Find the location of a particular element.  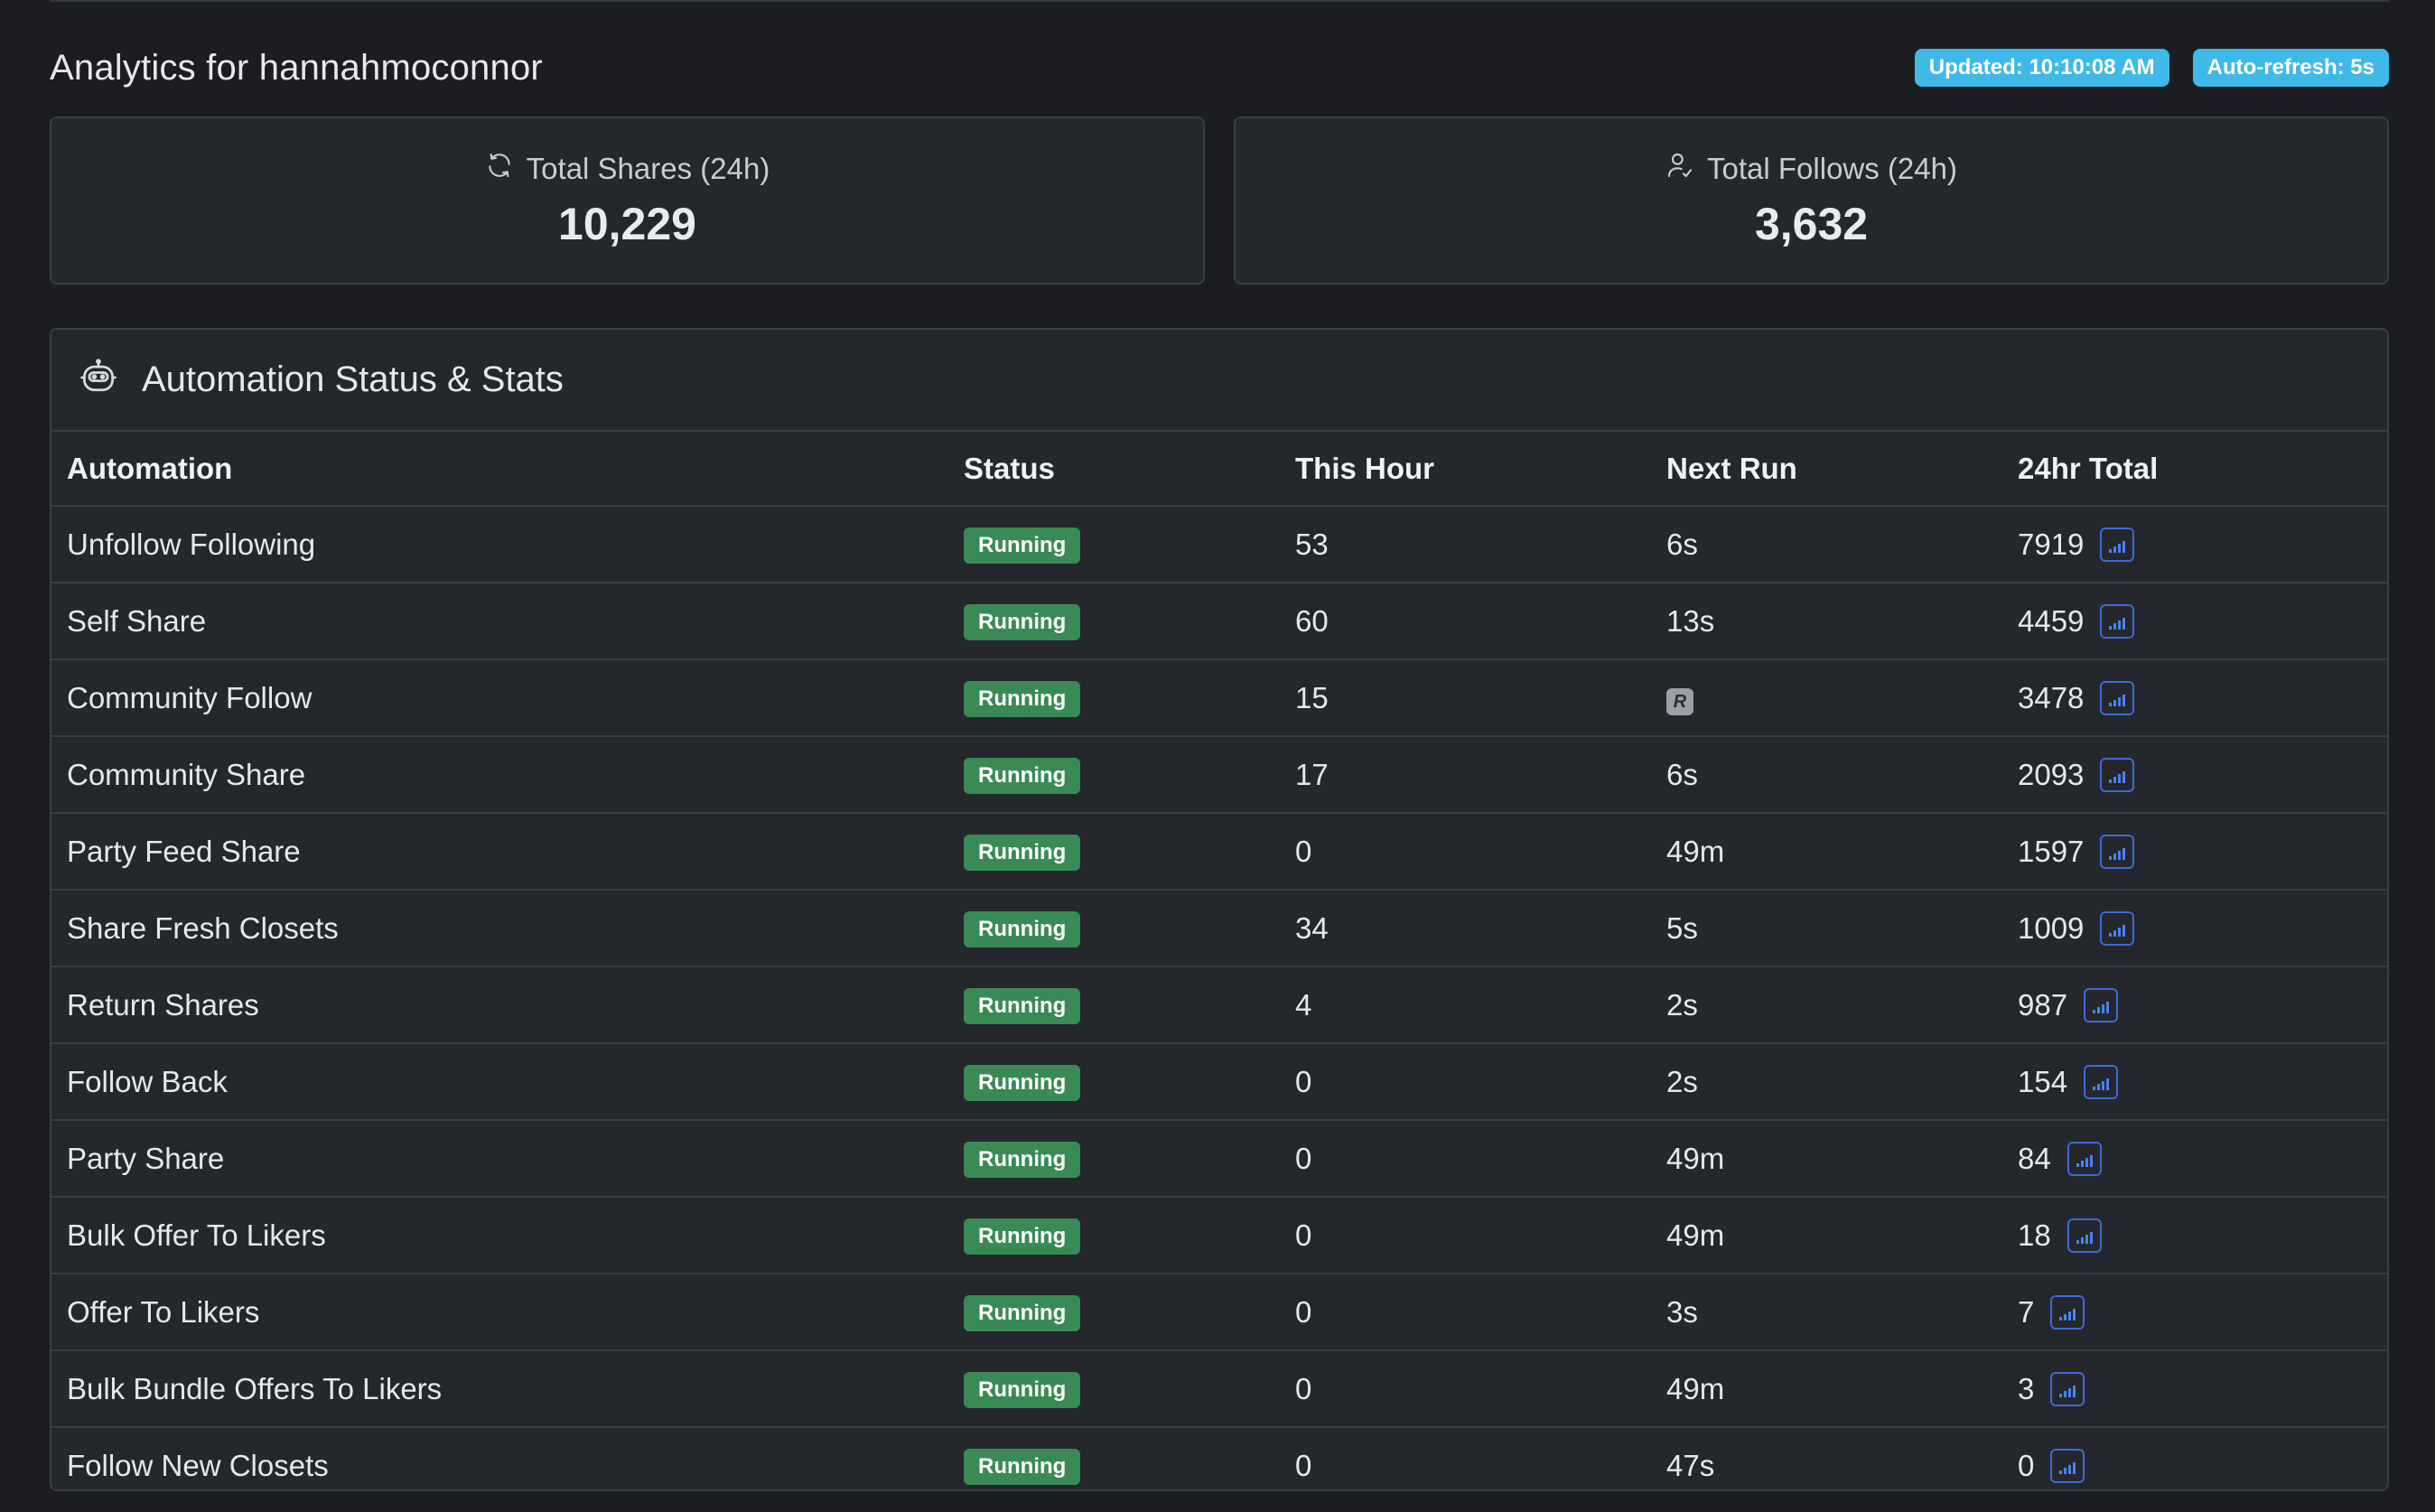

total-value: 1597 is located at coordinates (2051, 851).